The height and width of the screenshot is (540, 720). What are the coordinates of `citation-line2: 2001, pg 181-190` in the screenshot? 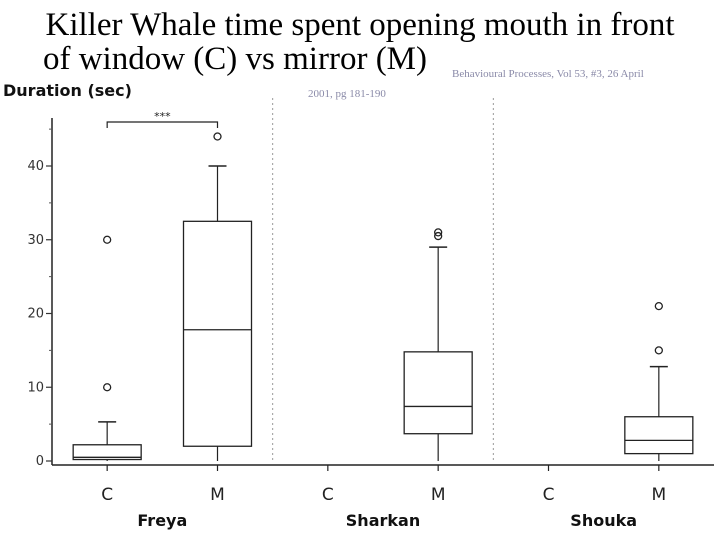 It's located at (347, 94).